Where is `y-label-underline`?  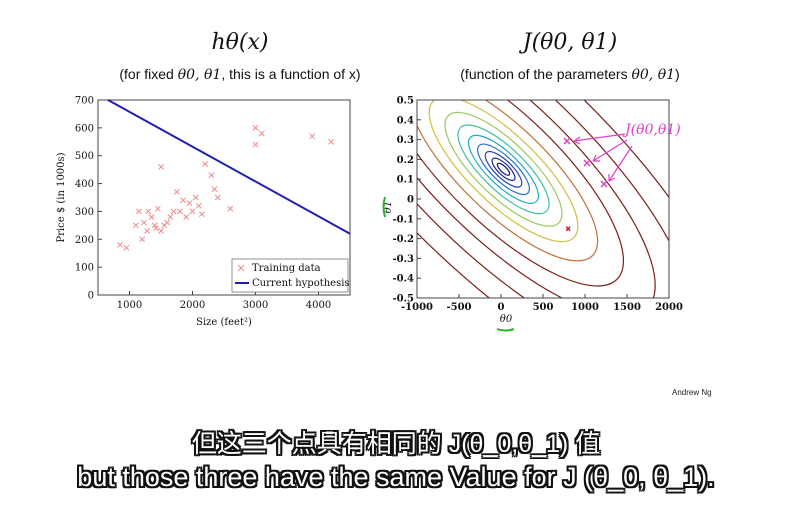
y-label-underline is located at coordinates (384, 207).